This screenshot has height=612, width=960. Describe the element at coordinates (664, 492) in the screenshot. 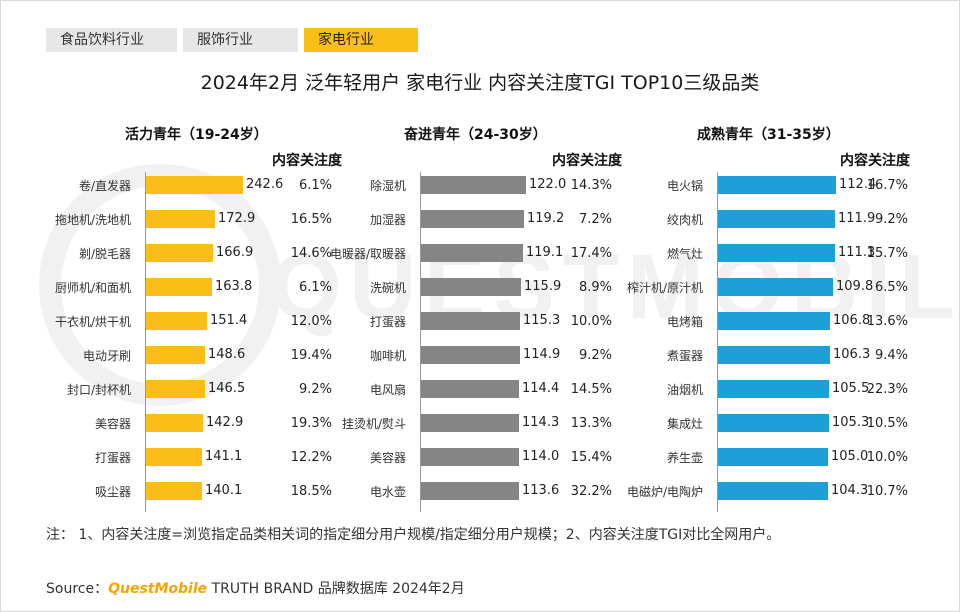

I see `category-label: 电磁炉/电陶炉` at that location.